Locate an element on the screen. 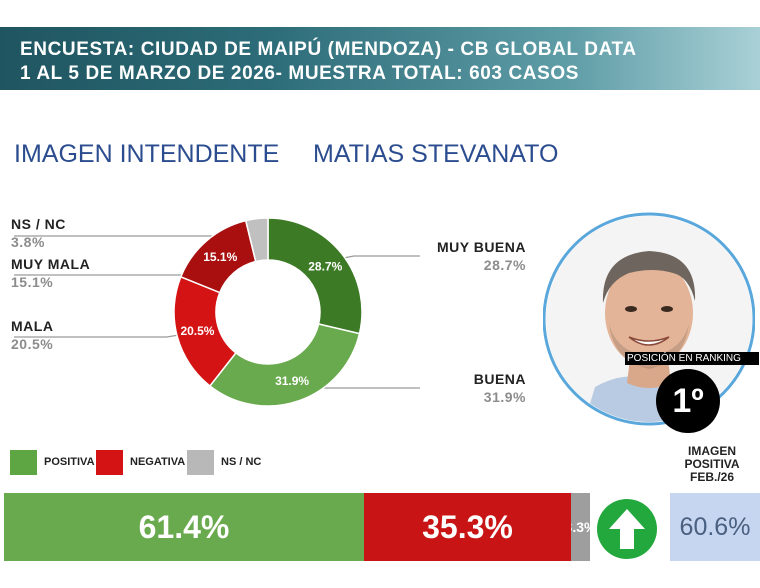 The width and height of the screenshot is (760, 588). section-title: IMAGEN INTENDENTE is located at coordinates (147, 154).